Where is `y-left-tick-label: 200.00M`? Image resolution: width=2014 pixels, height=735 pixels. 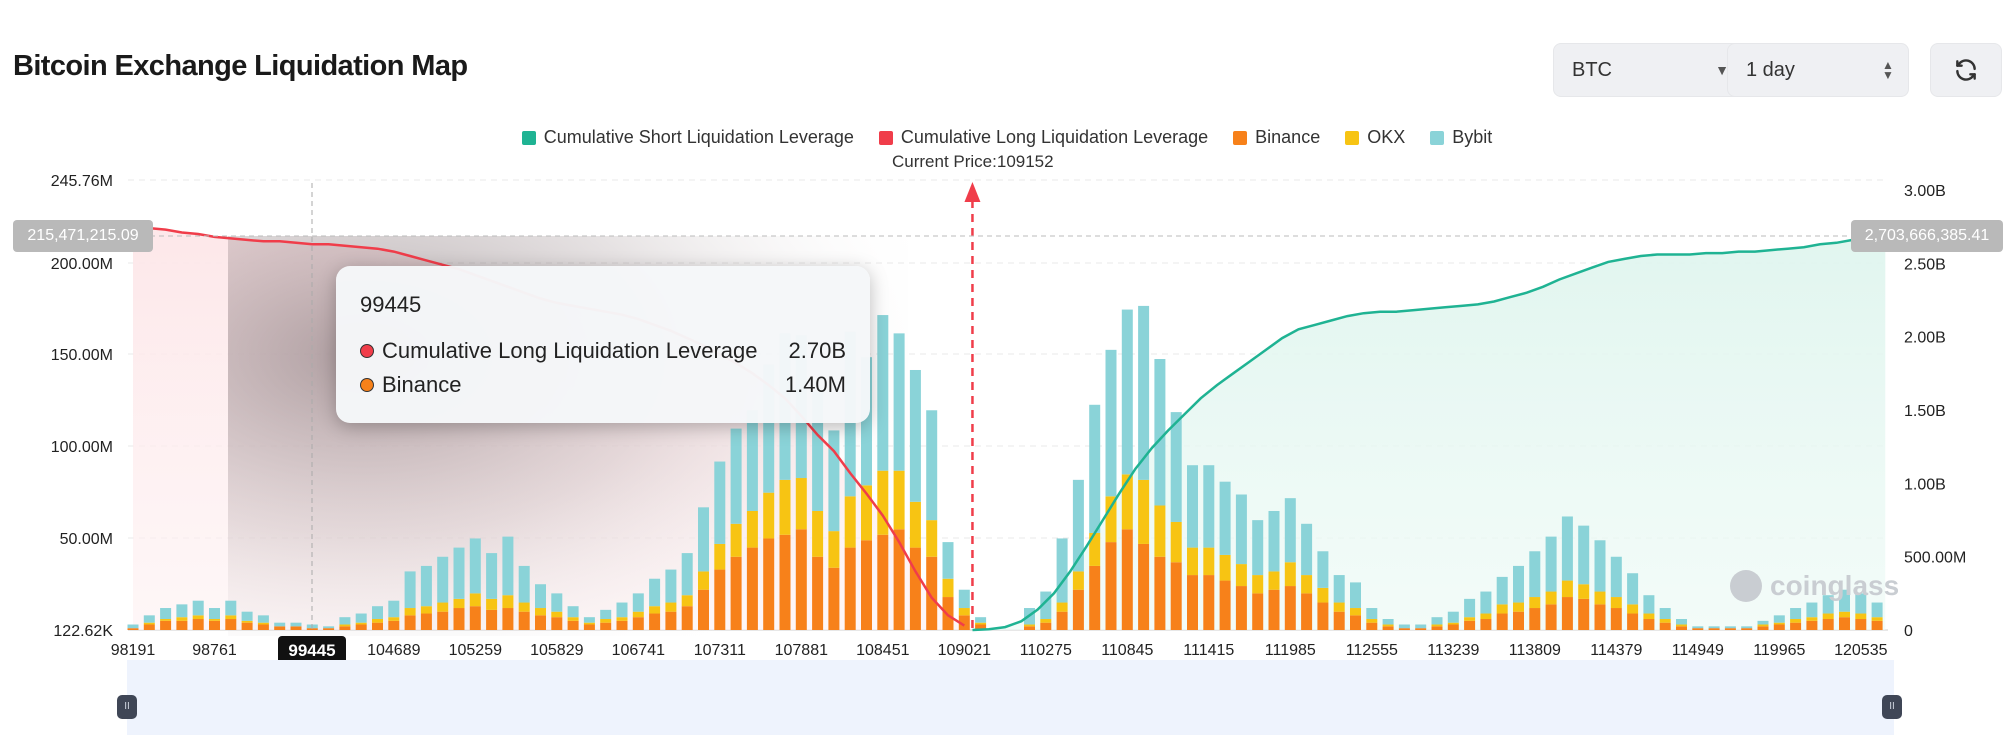
y-left-tick-label: 200.00M is located at coordinates (82, 264).